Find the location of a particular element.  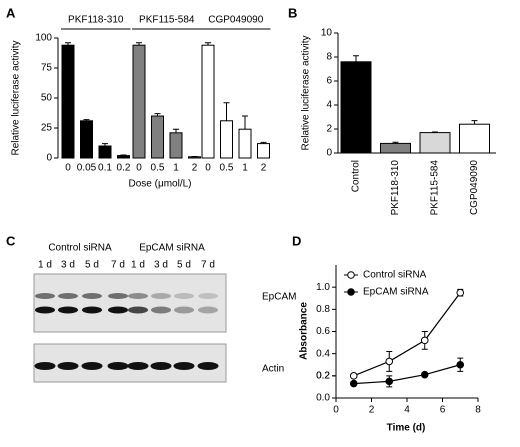

y-tick-label: 6 is located at coordinates (329, 81).